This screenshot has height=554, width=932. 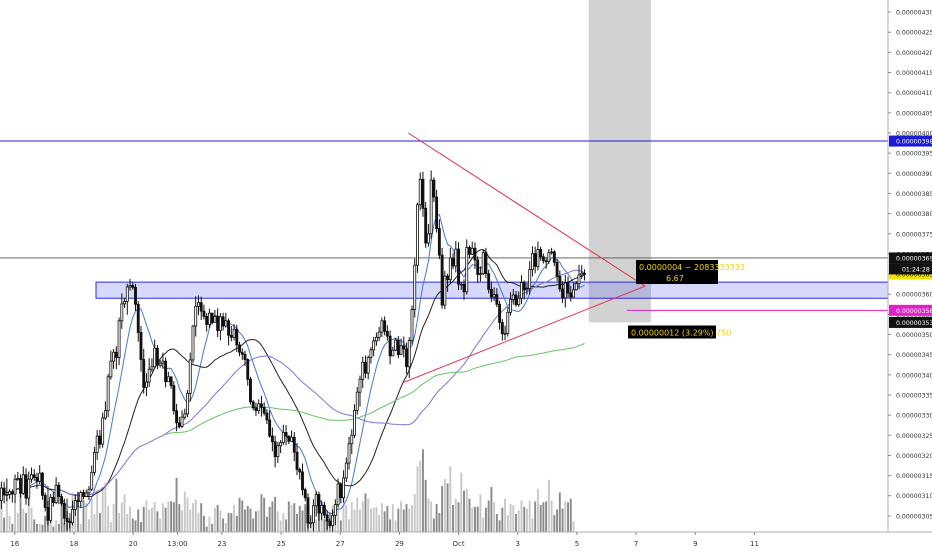 What do you see at coordinates (466, 541) in the screenshot?
I see `time-axis-bg` at bounding box center [466, 541].